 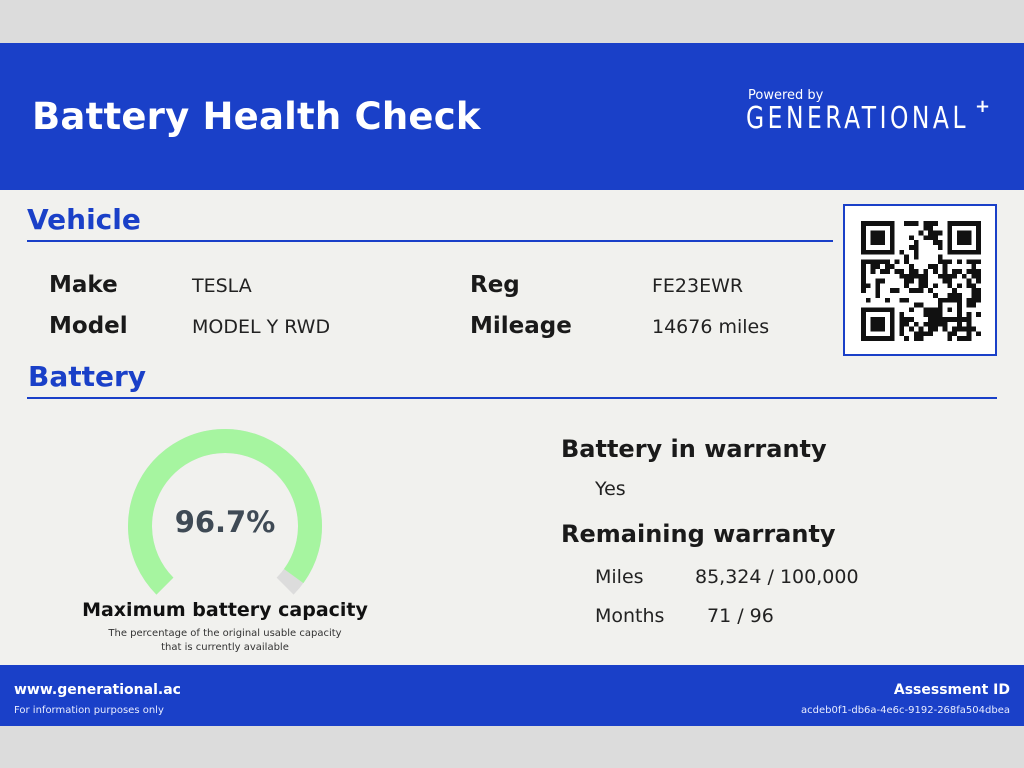 I want to click on mileage-value: 14676 miles, so click(x=711, y=327).